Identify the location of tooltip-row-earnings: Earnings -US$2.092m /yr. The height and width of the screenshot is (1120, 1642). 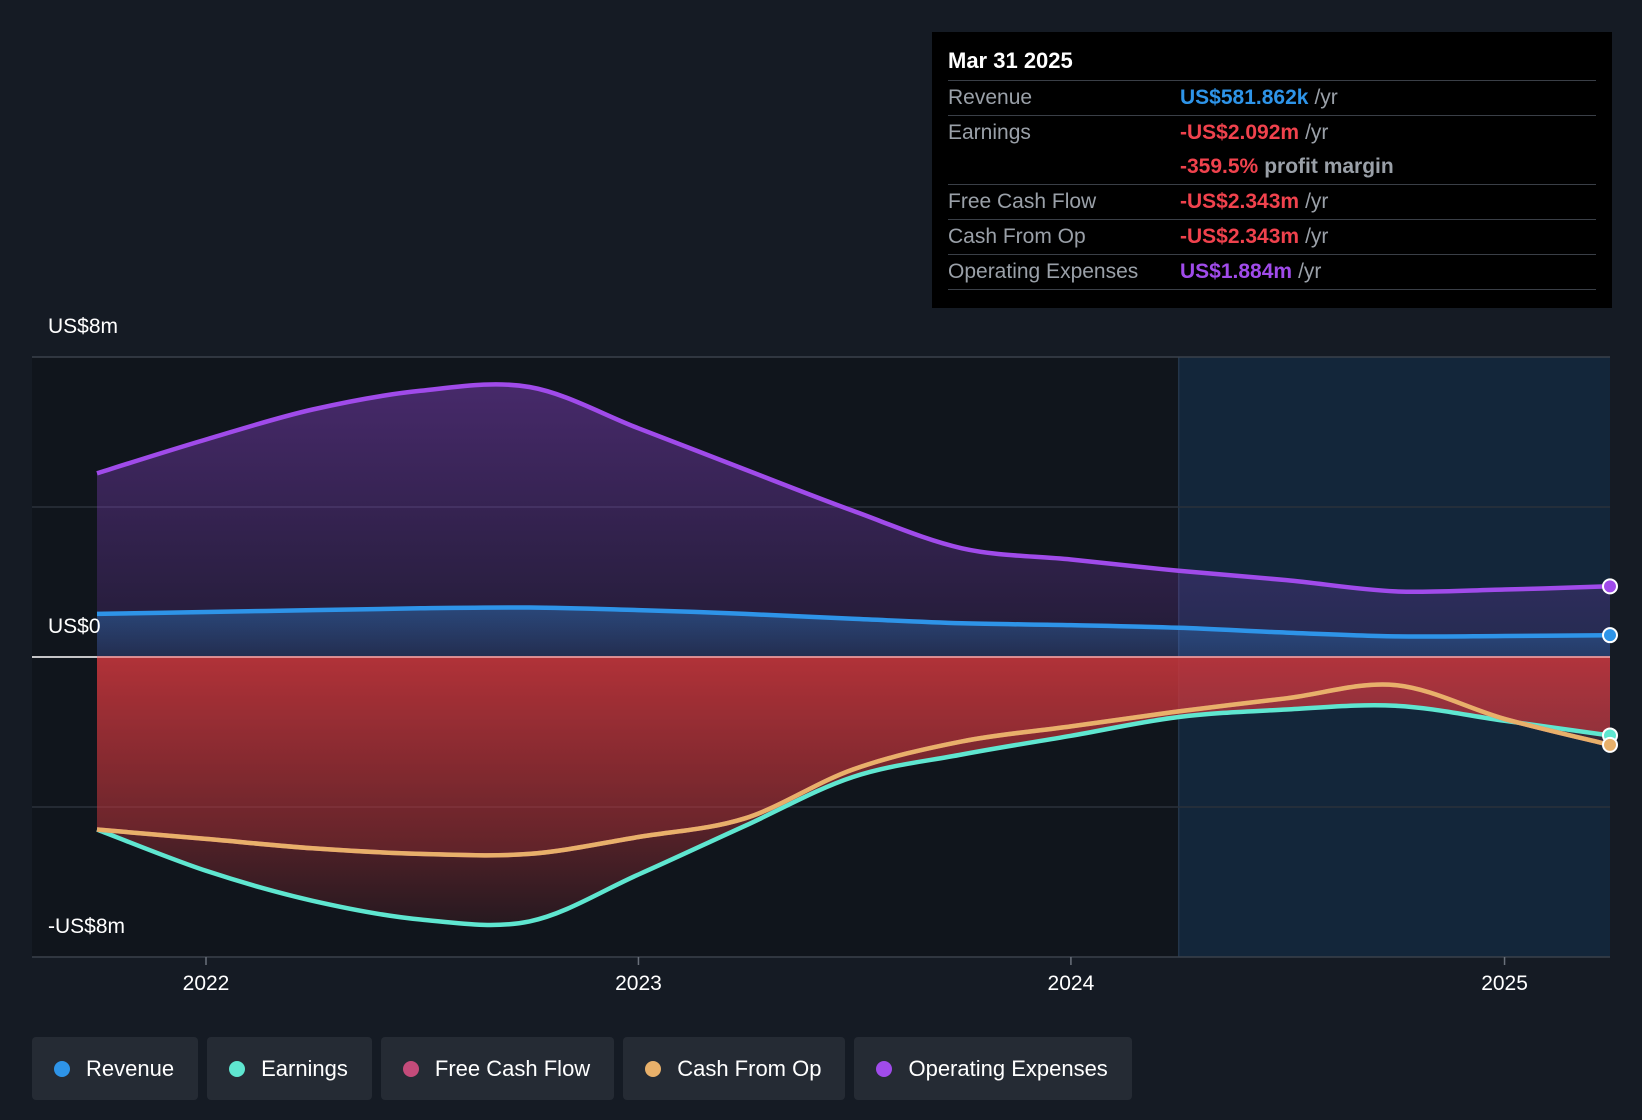
(1272, 132).